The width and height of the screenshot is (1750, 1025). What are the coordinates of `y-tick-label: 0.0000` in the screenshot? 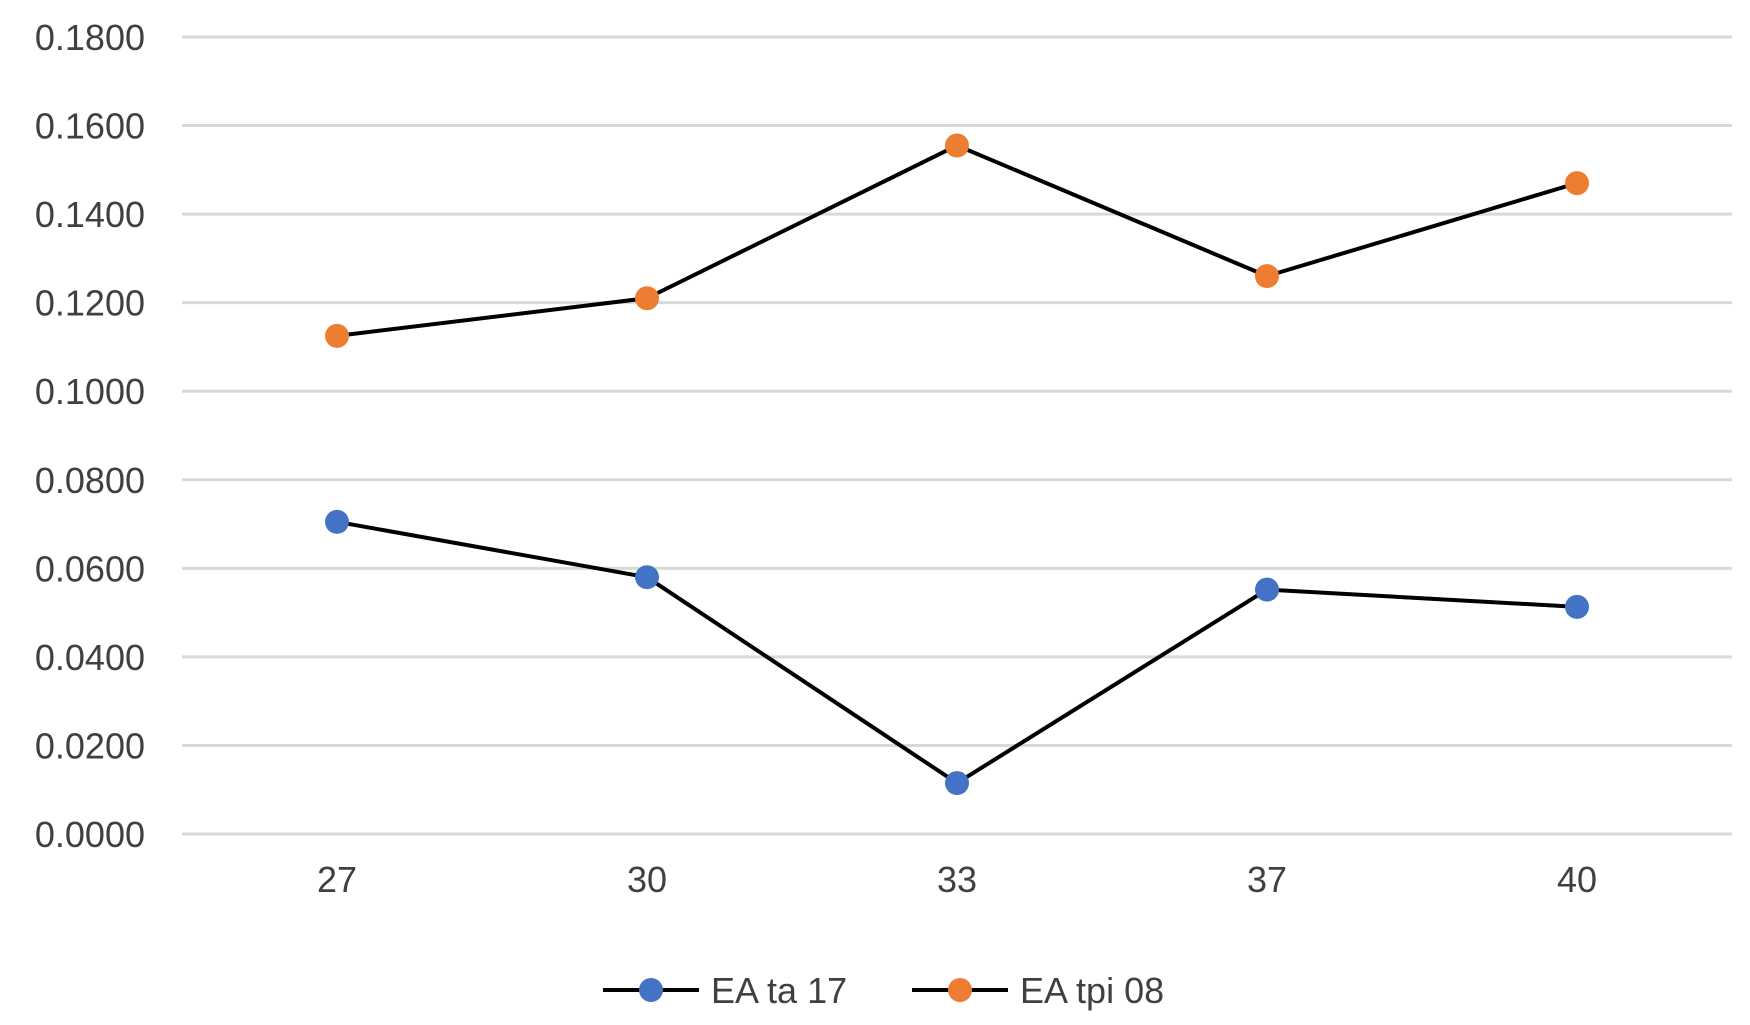 It's located at (90, 834).